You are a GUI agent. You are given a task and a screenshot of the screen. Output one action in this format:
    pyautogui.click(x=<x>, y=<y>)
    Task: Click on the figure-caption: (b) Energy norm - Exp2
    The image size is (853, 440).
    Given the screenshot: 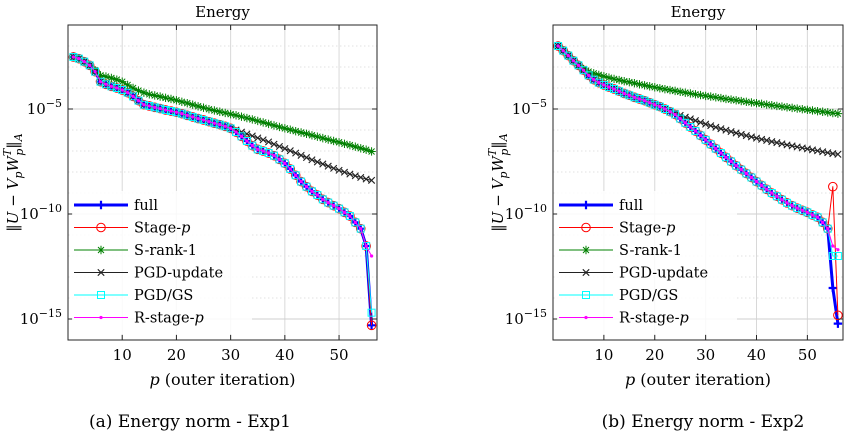 What is the action you would take?
    pyautogui.click(x=703, y=422)
    